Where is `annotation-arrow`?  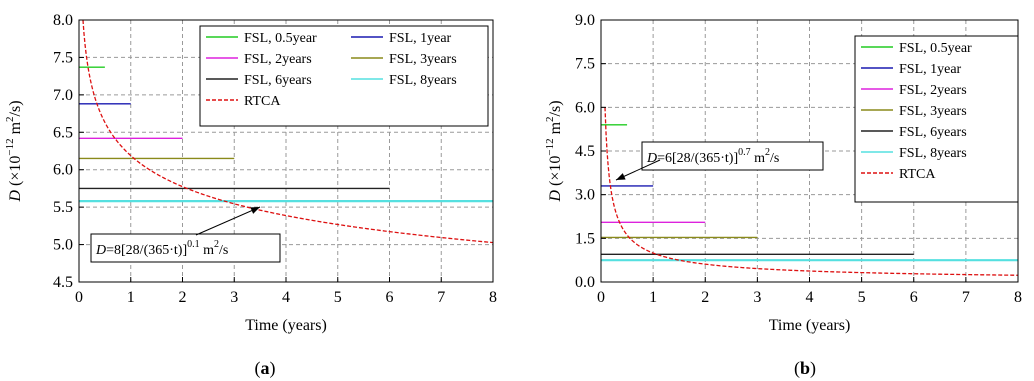
annotation-arrow is located at coordinates (228, 221).